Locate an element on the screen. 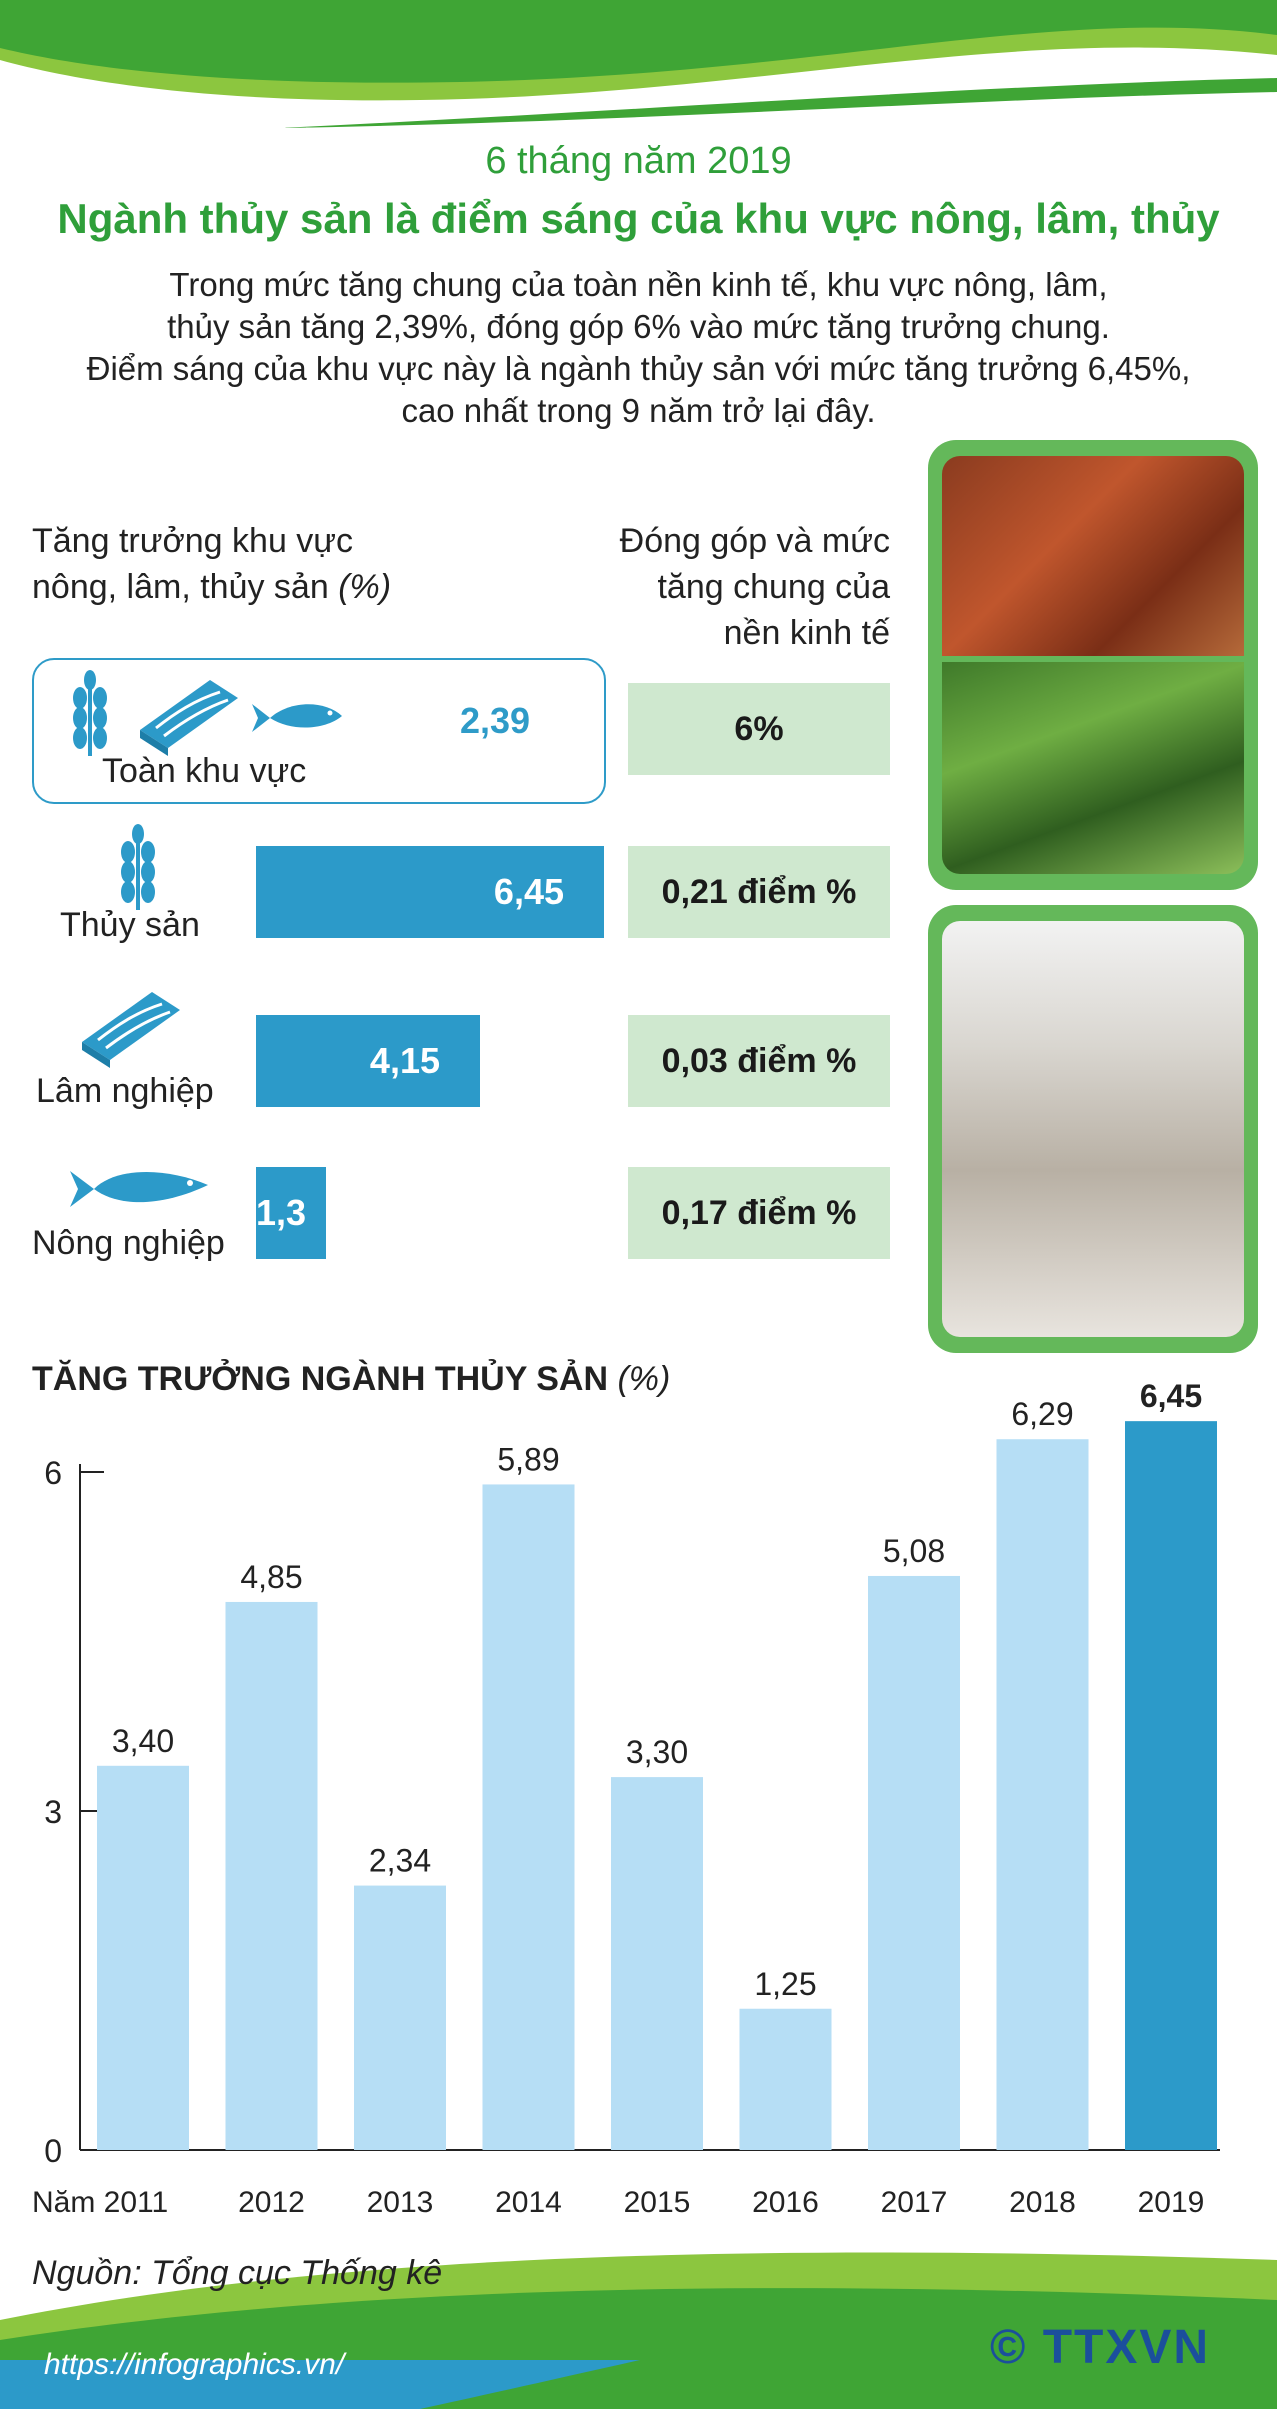 This screenshot has height=2409, width=1277. chart-title-unit: (%) is located at coordinates (644, 1379).